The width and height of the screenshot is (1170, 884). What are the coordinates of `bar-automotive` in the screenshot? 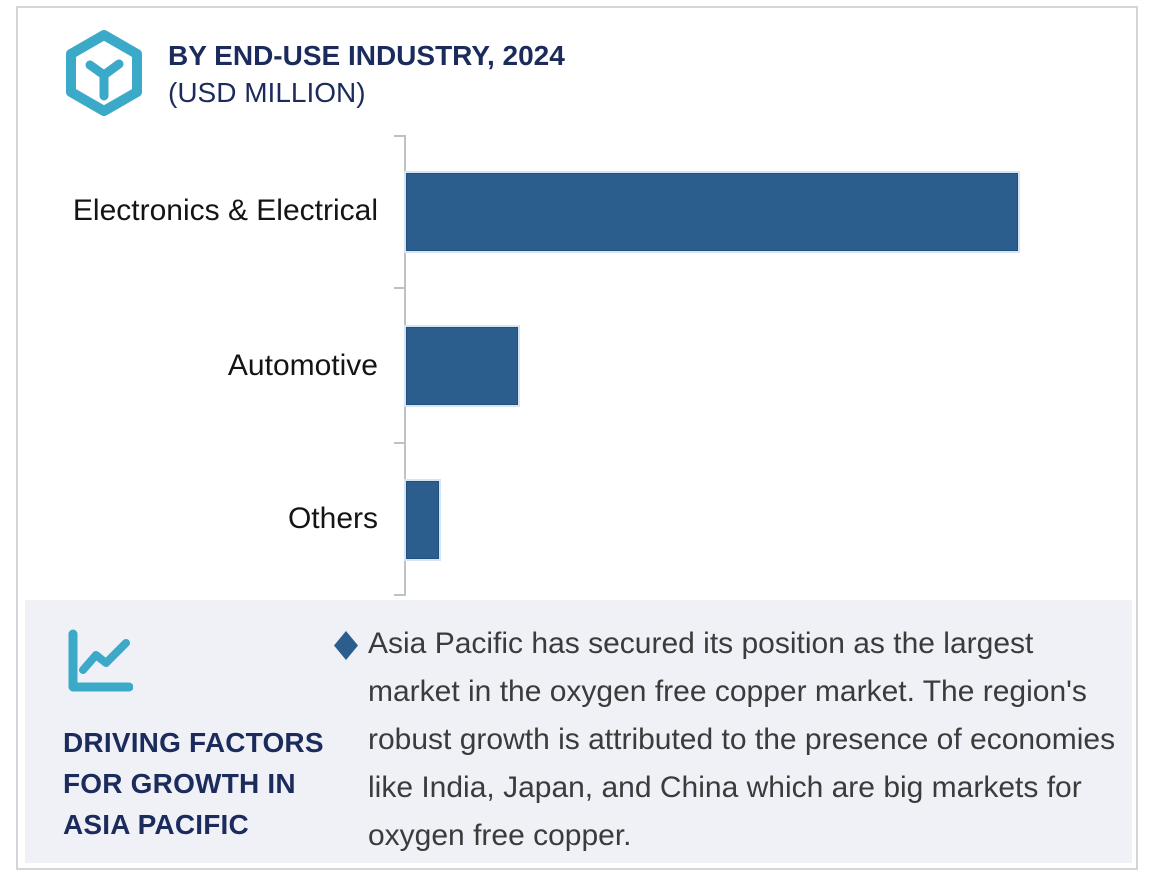 It's located at (462, 366).